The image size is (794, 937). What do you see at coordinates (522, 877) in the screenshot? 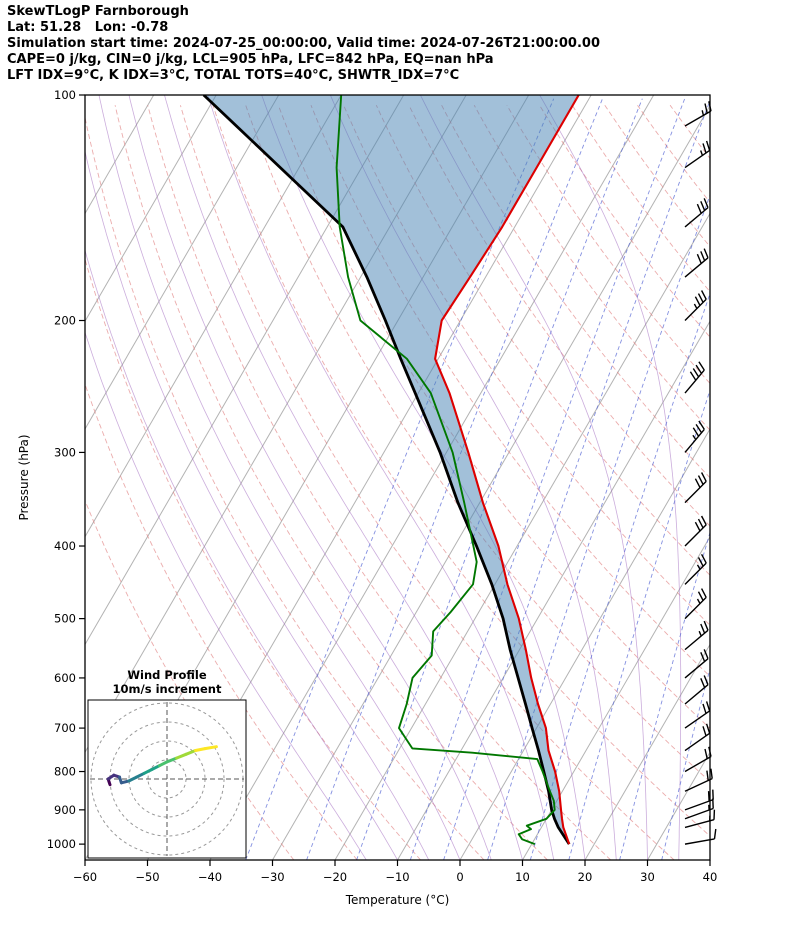
I see `temperature-tick-label: 10` at bounding box center [522, 877].